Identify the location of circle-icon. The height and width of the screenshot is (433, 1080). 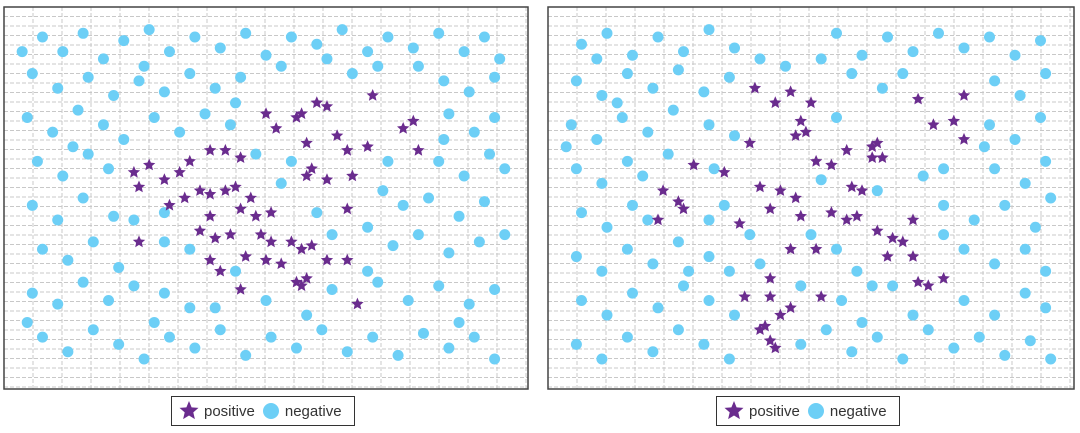
(270, 411).